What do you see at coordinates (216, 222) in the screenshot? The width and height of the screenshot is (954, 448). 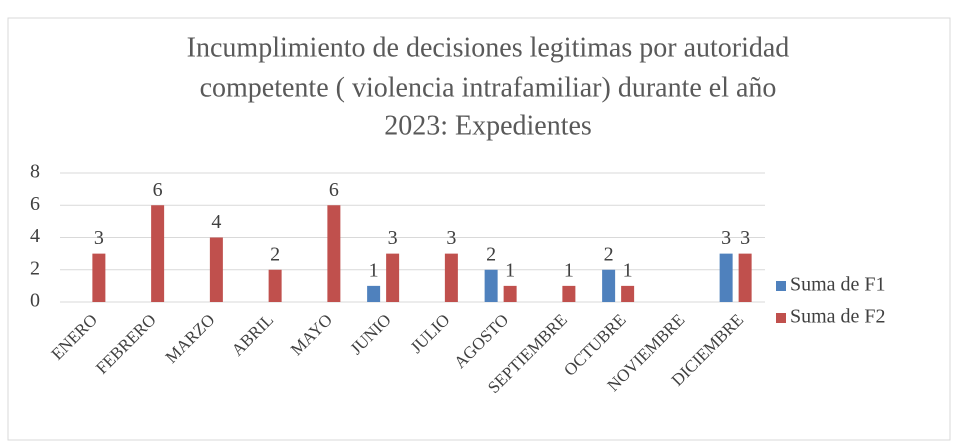 I see `value-label: 4` at bounding box center [216, 222].